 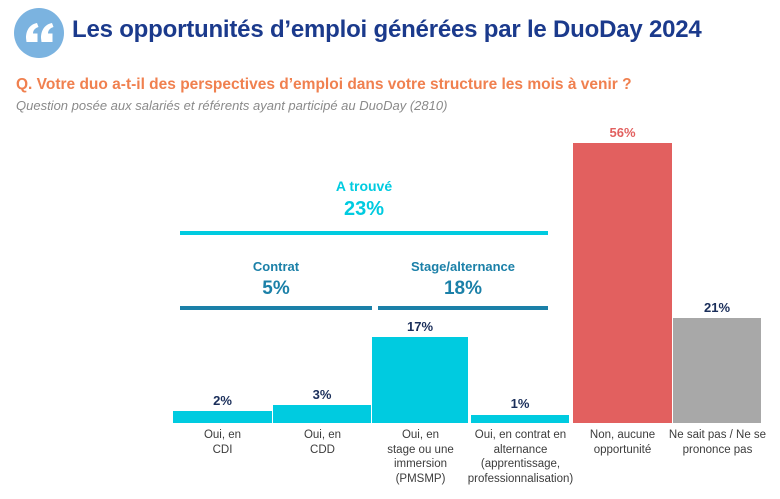 I want to click on group-value-stage-alternance: 18%, so click(x=463, y=288).